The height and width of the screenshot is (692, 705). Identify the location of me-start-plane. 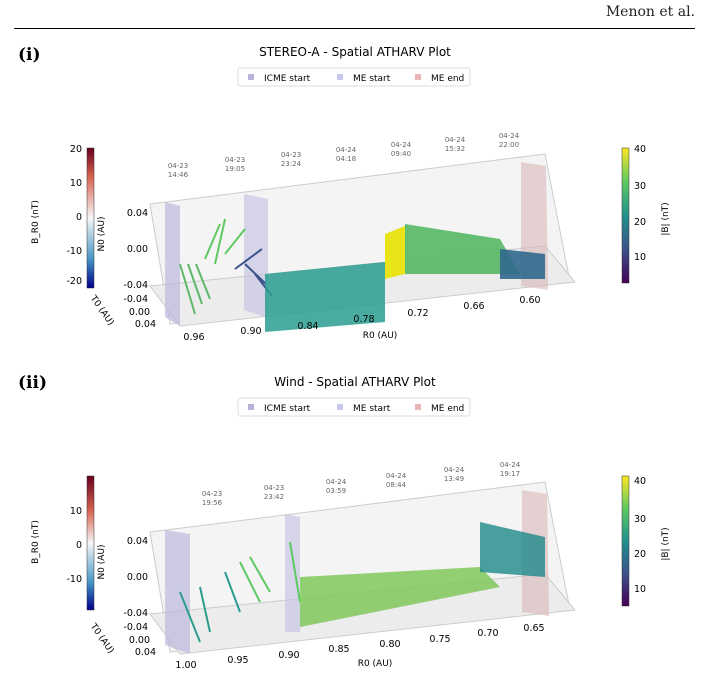
(292, 573).